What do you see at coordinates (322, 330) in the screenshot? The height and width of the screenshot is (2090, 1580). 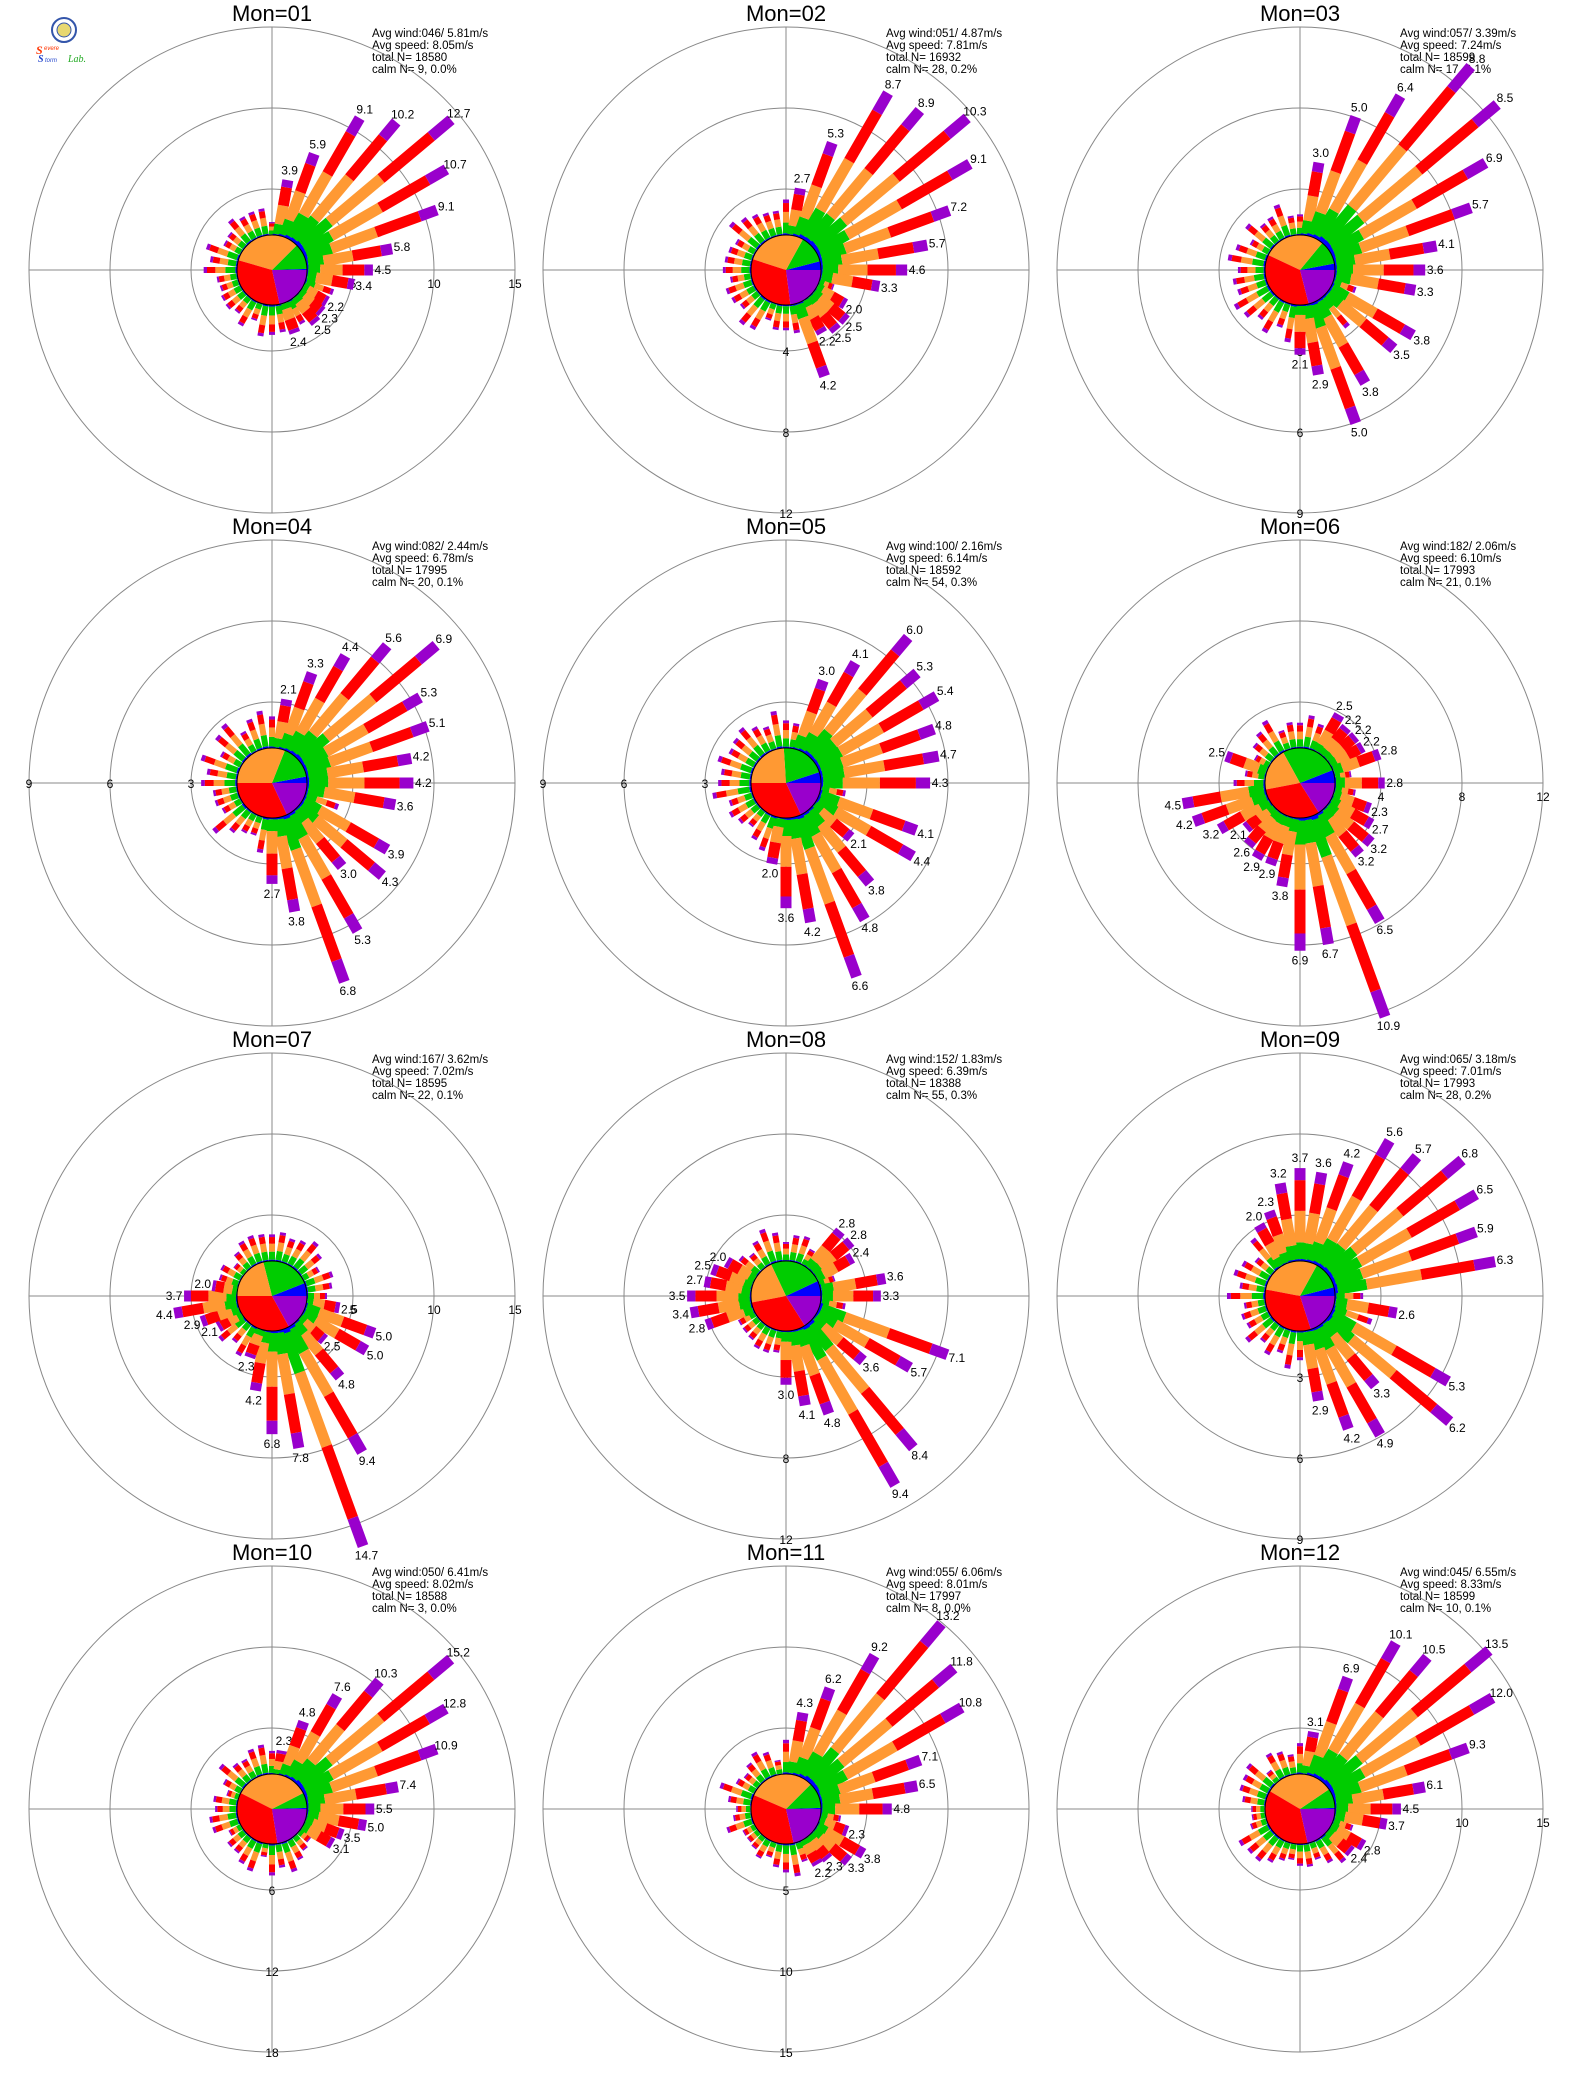 I see `spoke-value-label: 2.5` at bounding box center [322, 330].